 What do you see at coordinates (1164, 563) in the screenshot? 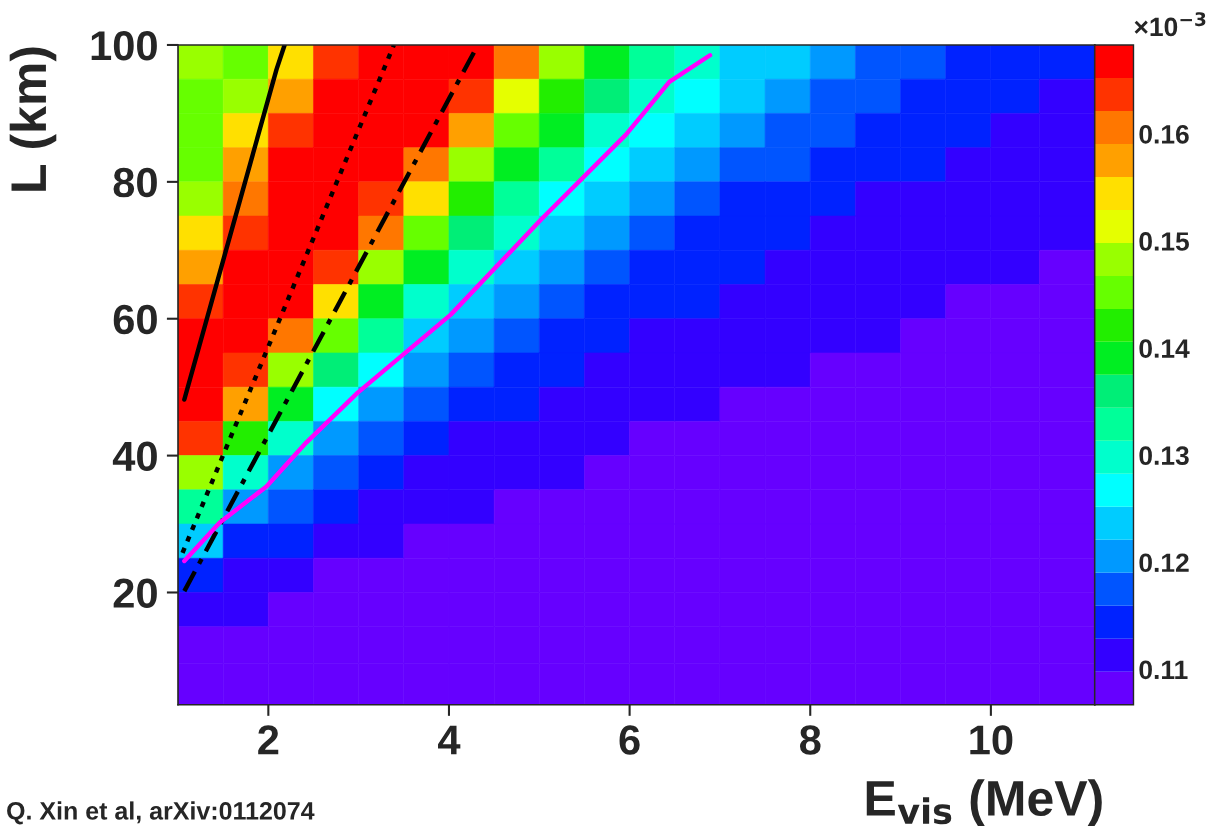
I see `color-bar-label: 0.12` at bounding box center [1164, 563].